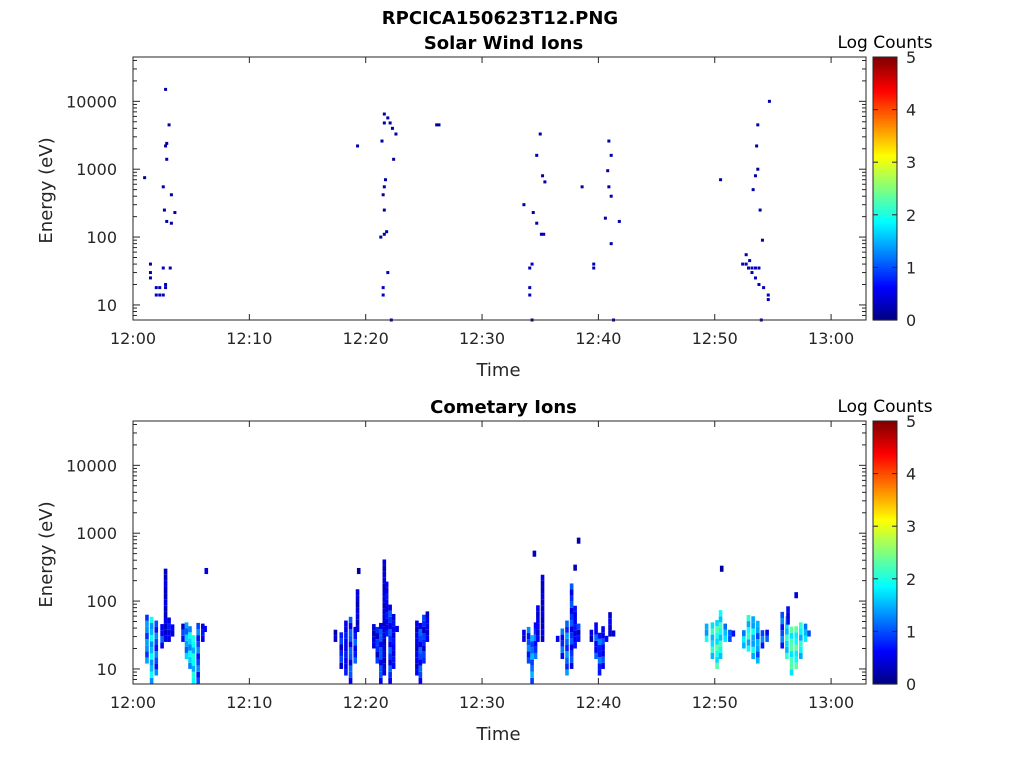 Image resolution: width=1024 pixels, height=768 pixels. What do you see at coordinates (598, 338) in the screenshot?
I see `x-tick-label: 12:40` at bounding box center [598, 338].